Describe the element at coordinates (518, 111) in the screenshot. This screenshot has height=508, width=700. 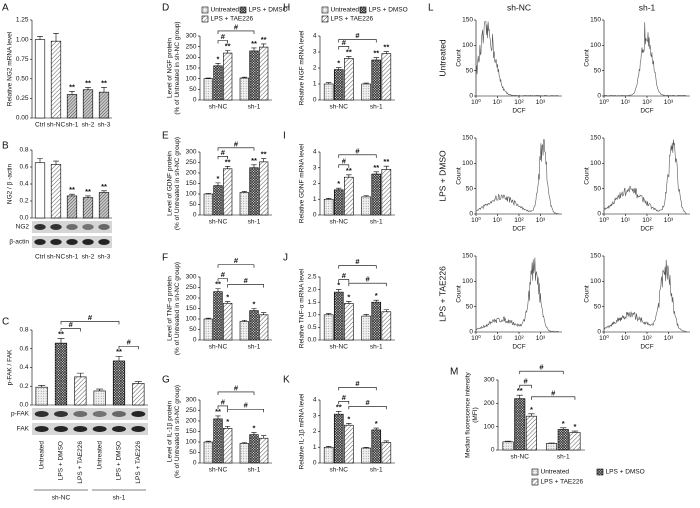
I see `x-axis-label: DCF` at that location.